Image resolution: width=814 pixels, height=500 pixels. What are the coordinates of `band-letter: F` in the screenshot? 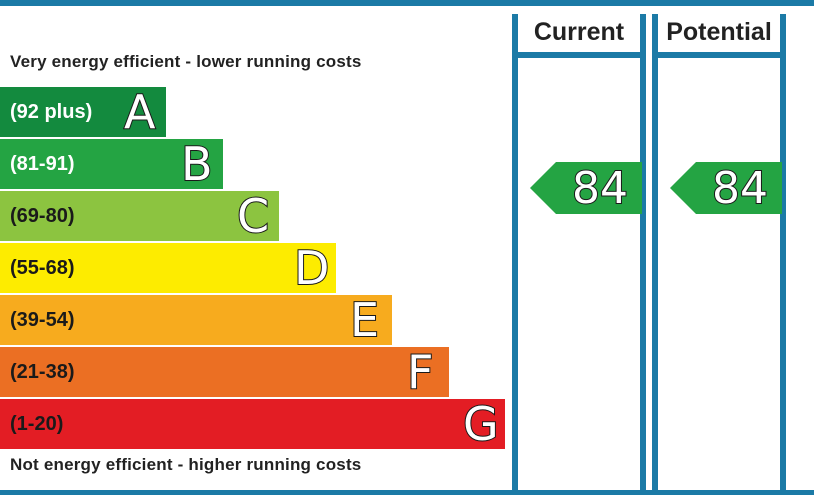 It's located at (420, 372).